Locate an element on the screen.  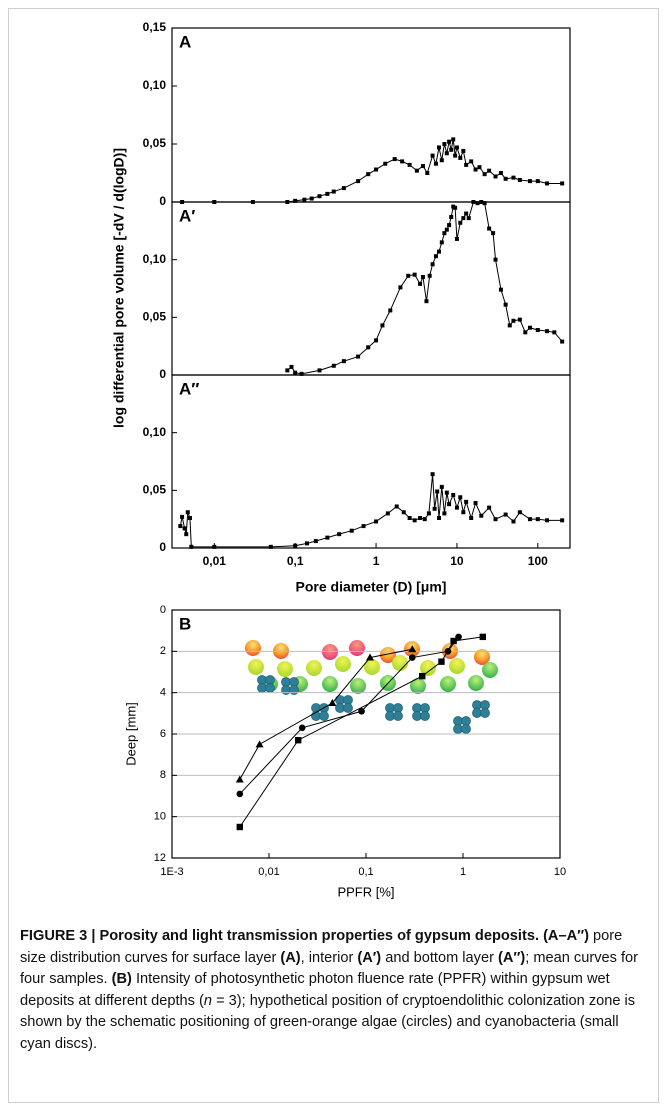
caption-text: (A″) is located at coordinates (512, 957).